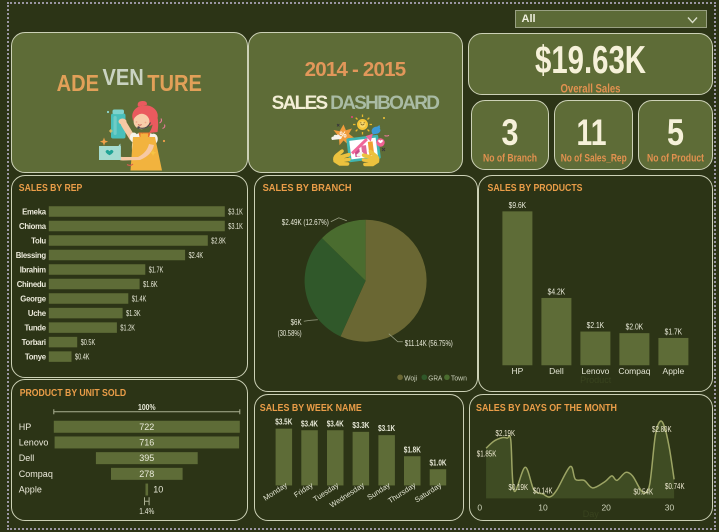 Image resolution: width=719 pixels, height=532 pixels. What do you see at coordinates (675, 159) in the screenshot?
I see `svg-text: No of Product` at bounding box center [675, 159].